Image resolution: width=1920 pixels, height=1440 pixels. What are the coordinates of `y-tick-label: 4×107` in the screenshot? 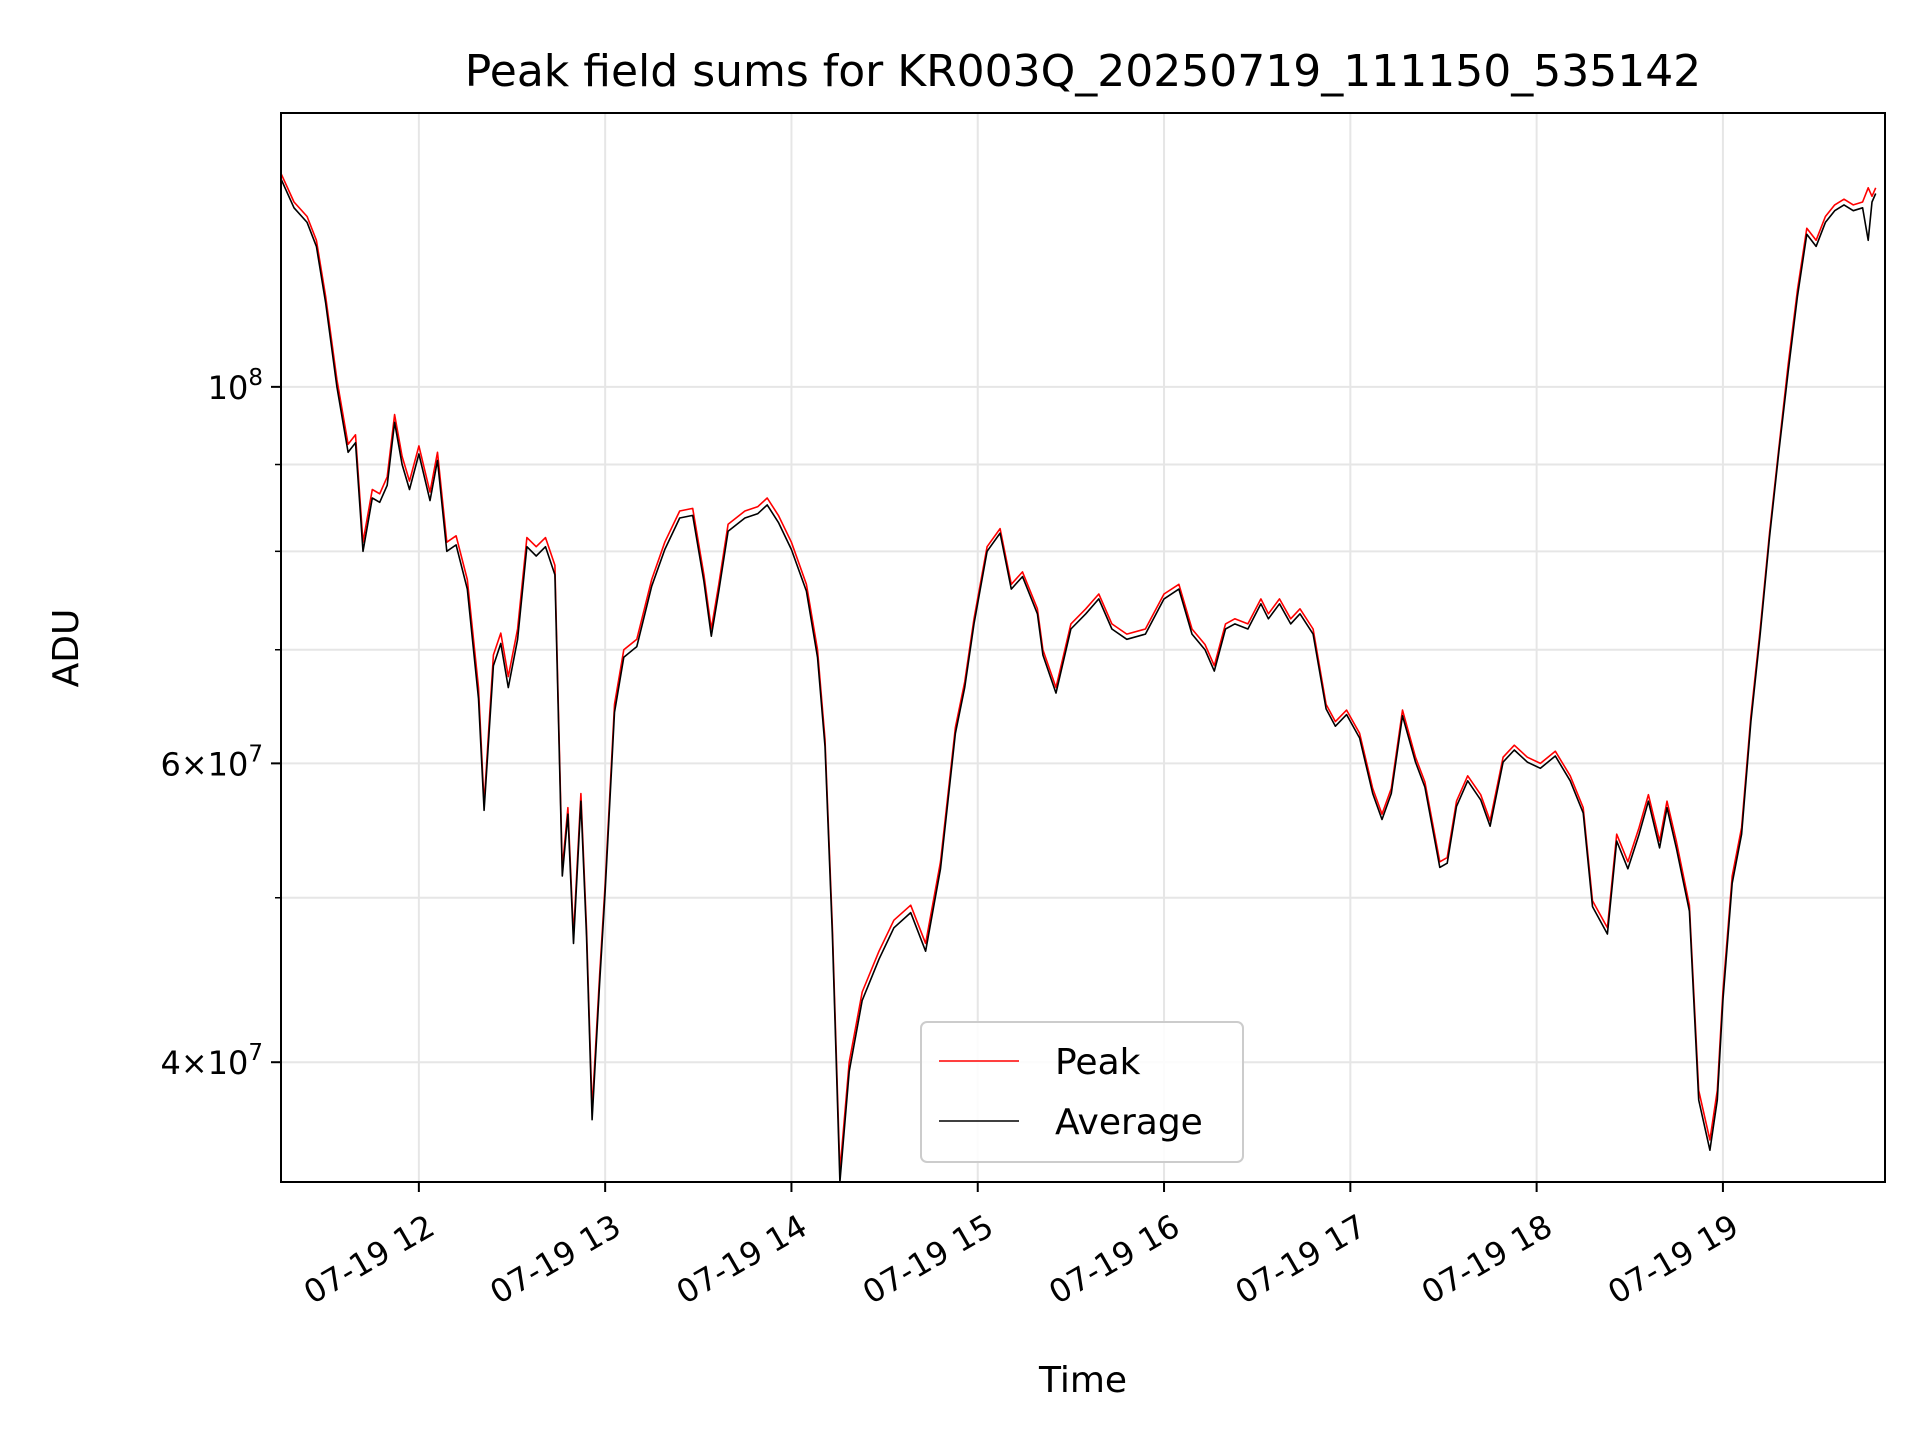 It's located at (211, 1061).